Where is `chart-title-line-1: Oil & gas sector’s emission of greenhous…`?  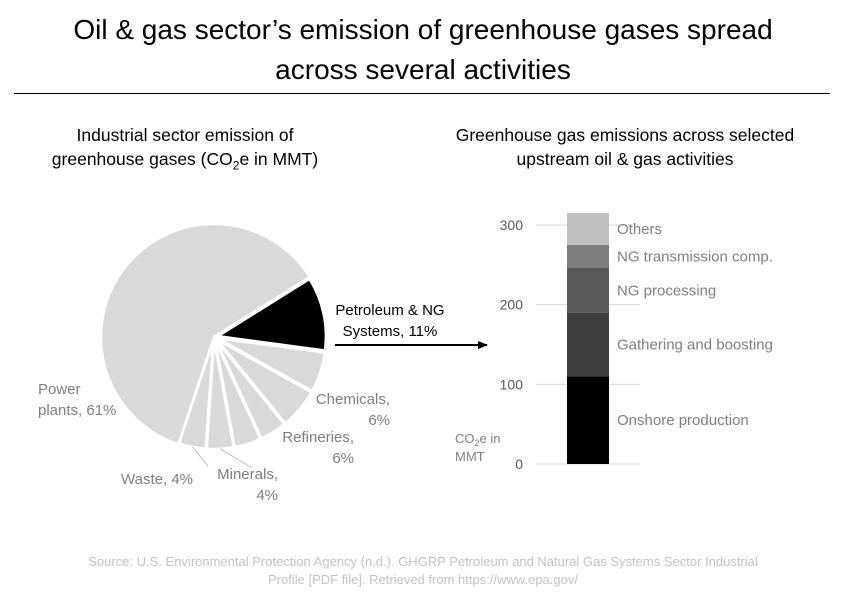
chart-title-line-1: Oil & gas sector’s emission of greenhous… is located at coordinates (423, 29).